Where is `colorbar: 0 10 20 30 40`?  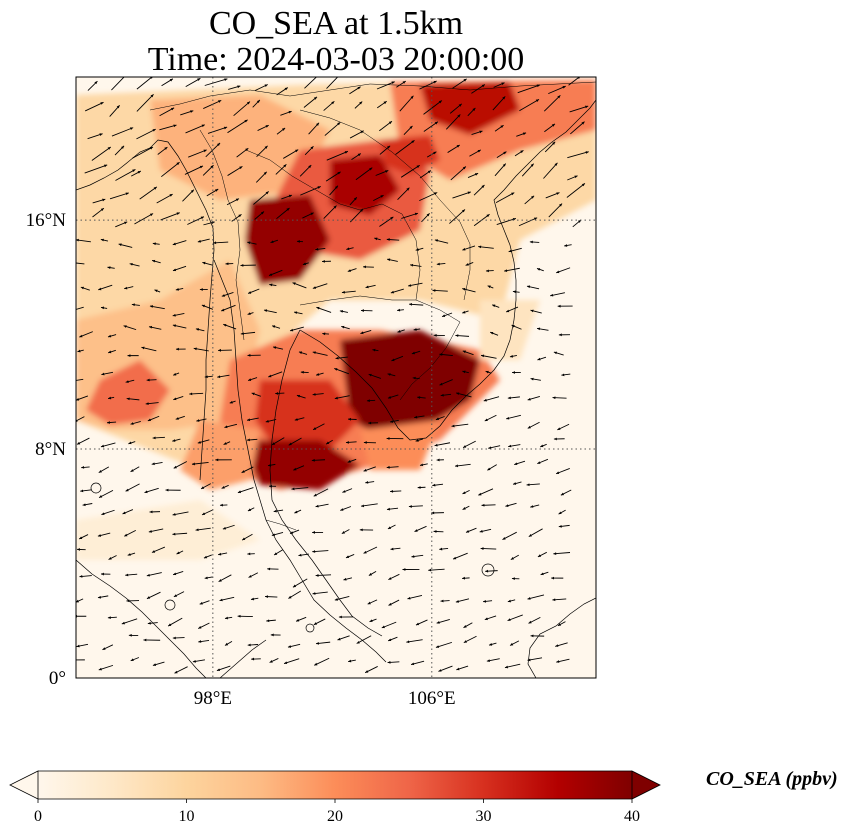
colorbar: 0 10 20 30 40 is located at coordinates (335, 797).